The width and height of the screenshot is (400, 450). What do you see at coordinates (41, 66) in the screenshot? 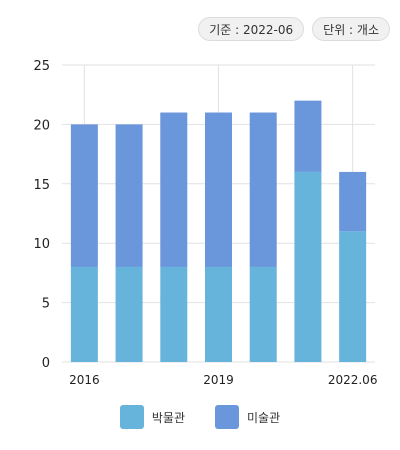
I see `y-tick-label: 25` at bounding box center [41, 66].